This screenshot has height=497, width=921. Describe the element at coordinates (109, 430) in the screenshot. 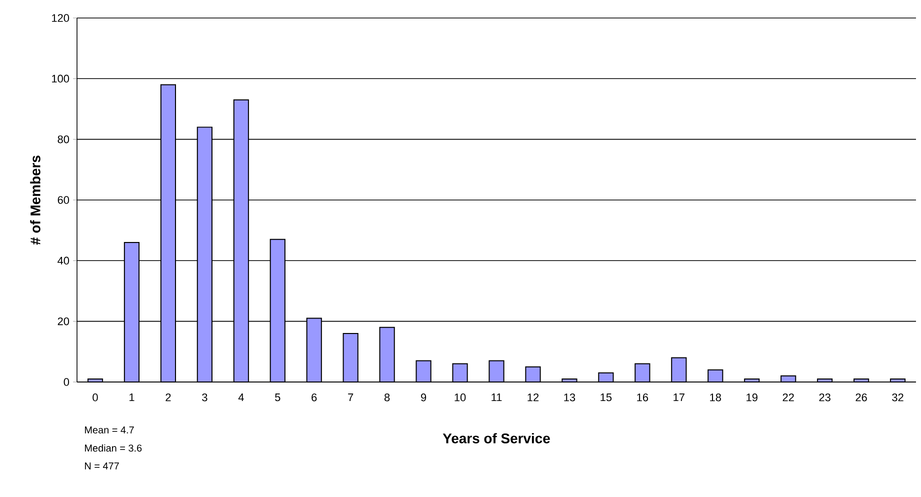

I see `text: Mean = 4.7` at that location.